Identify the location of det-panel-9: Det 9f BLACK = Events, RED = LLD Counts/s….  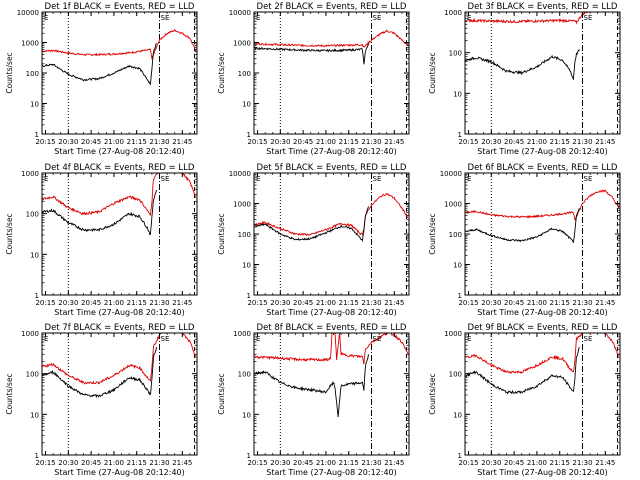
(524, 400).